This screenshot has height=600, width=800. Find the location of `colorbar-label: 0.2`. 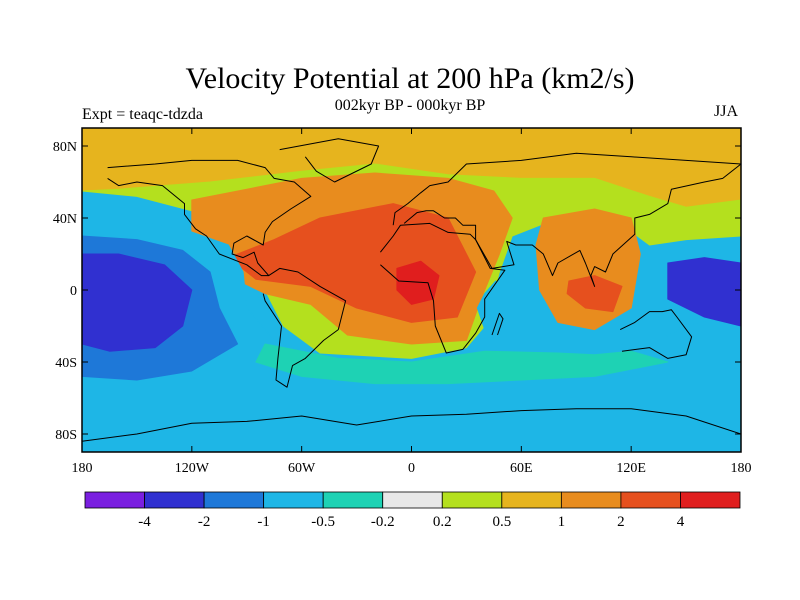

colorbar-label: 0.2 is located at coordinates (442, 522).